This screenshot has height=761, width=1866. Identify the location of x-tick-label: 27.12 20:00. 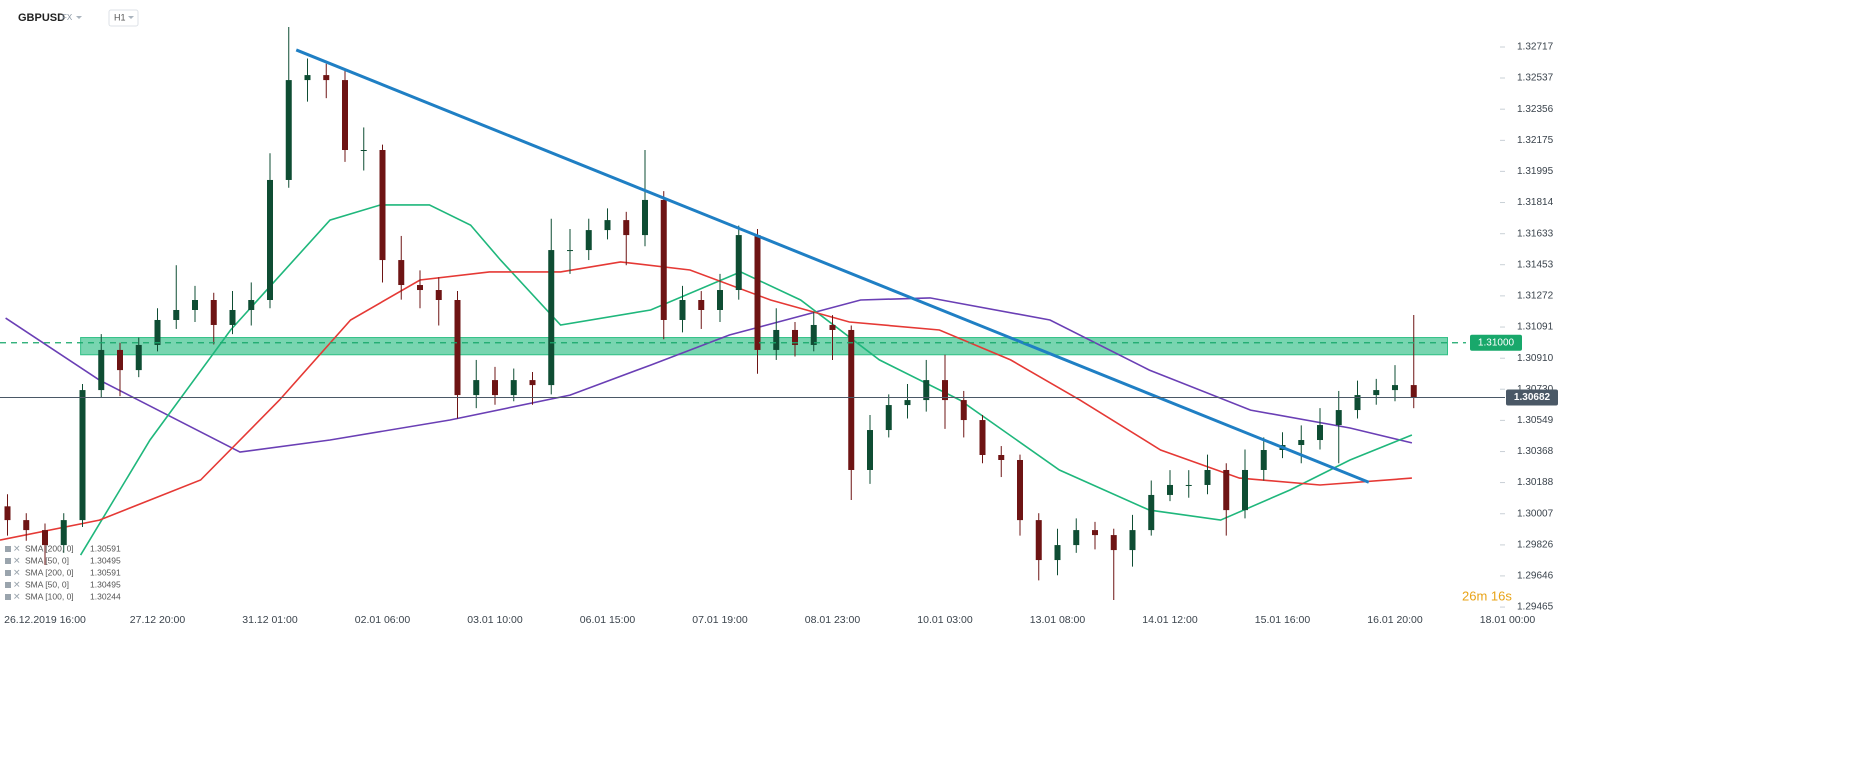
(158, 620).